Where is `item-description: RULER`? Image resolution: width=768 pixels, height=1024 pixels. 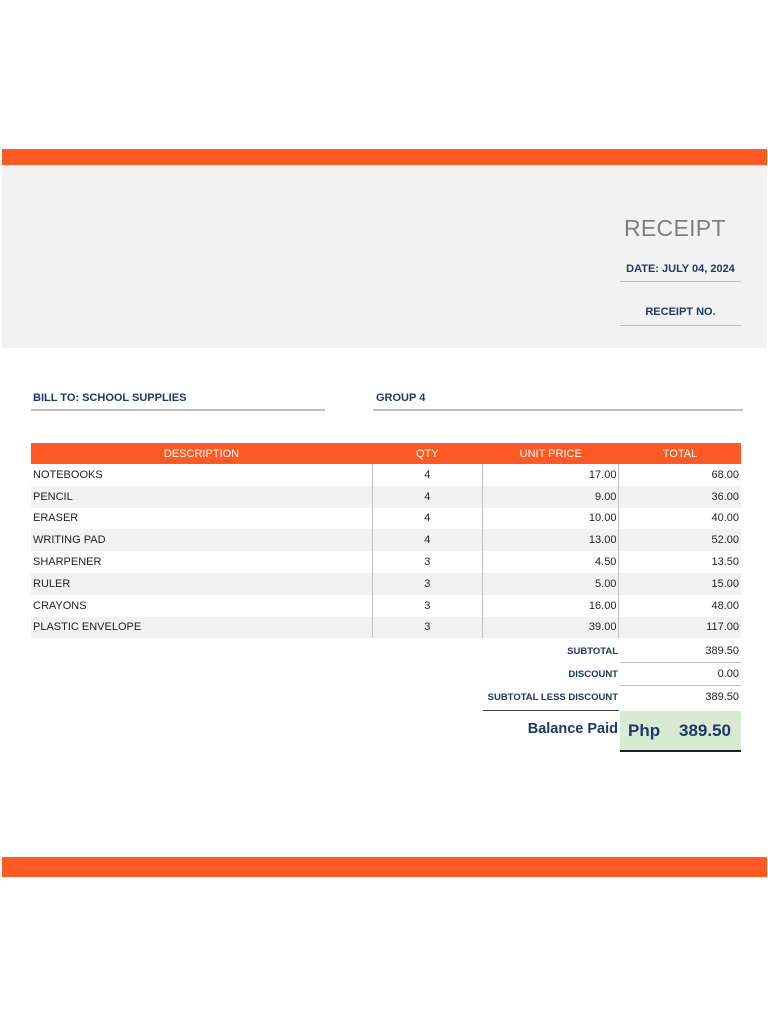
item-description: RULER is located at coordinates (202, 583).